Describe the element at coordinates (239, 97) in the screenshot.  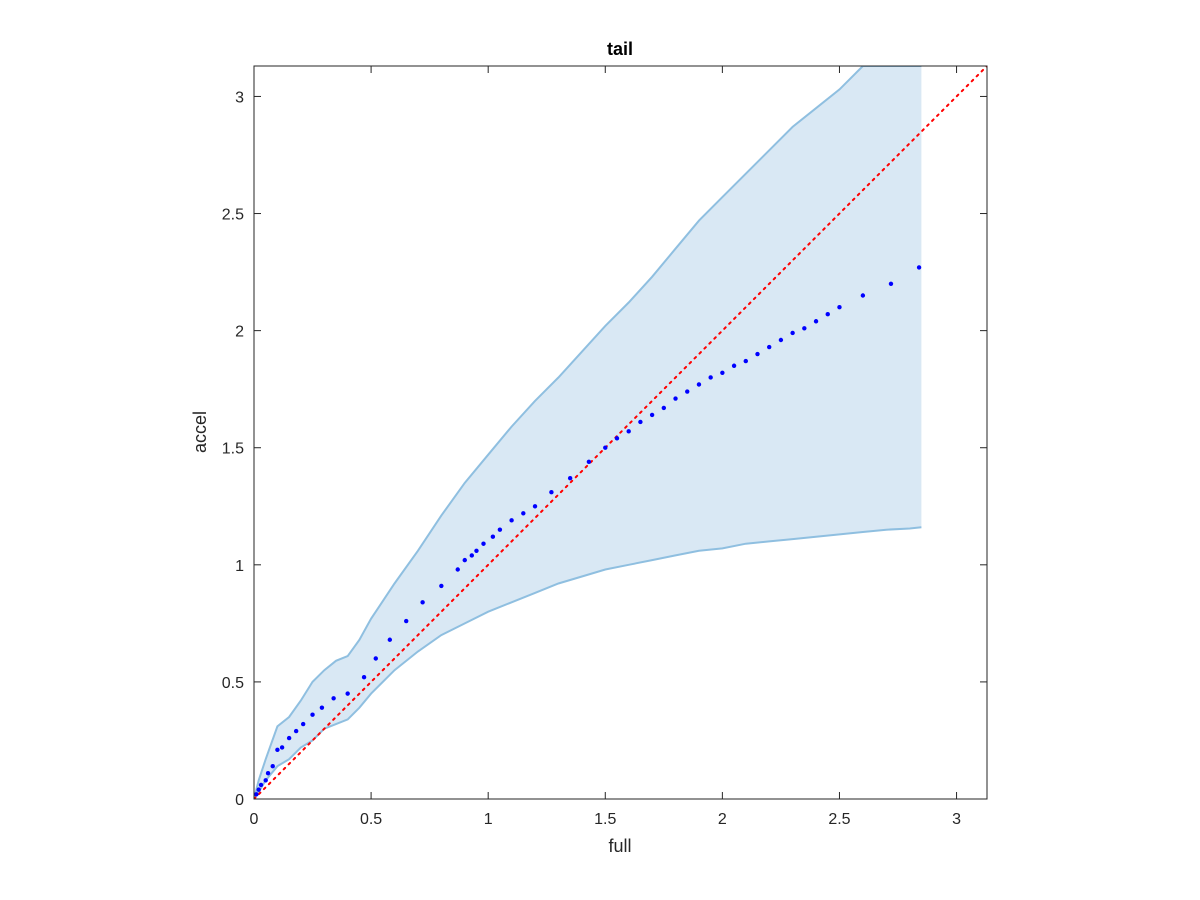
I see `y-tick-label: 3` at that location.